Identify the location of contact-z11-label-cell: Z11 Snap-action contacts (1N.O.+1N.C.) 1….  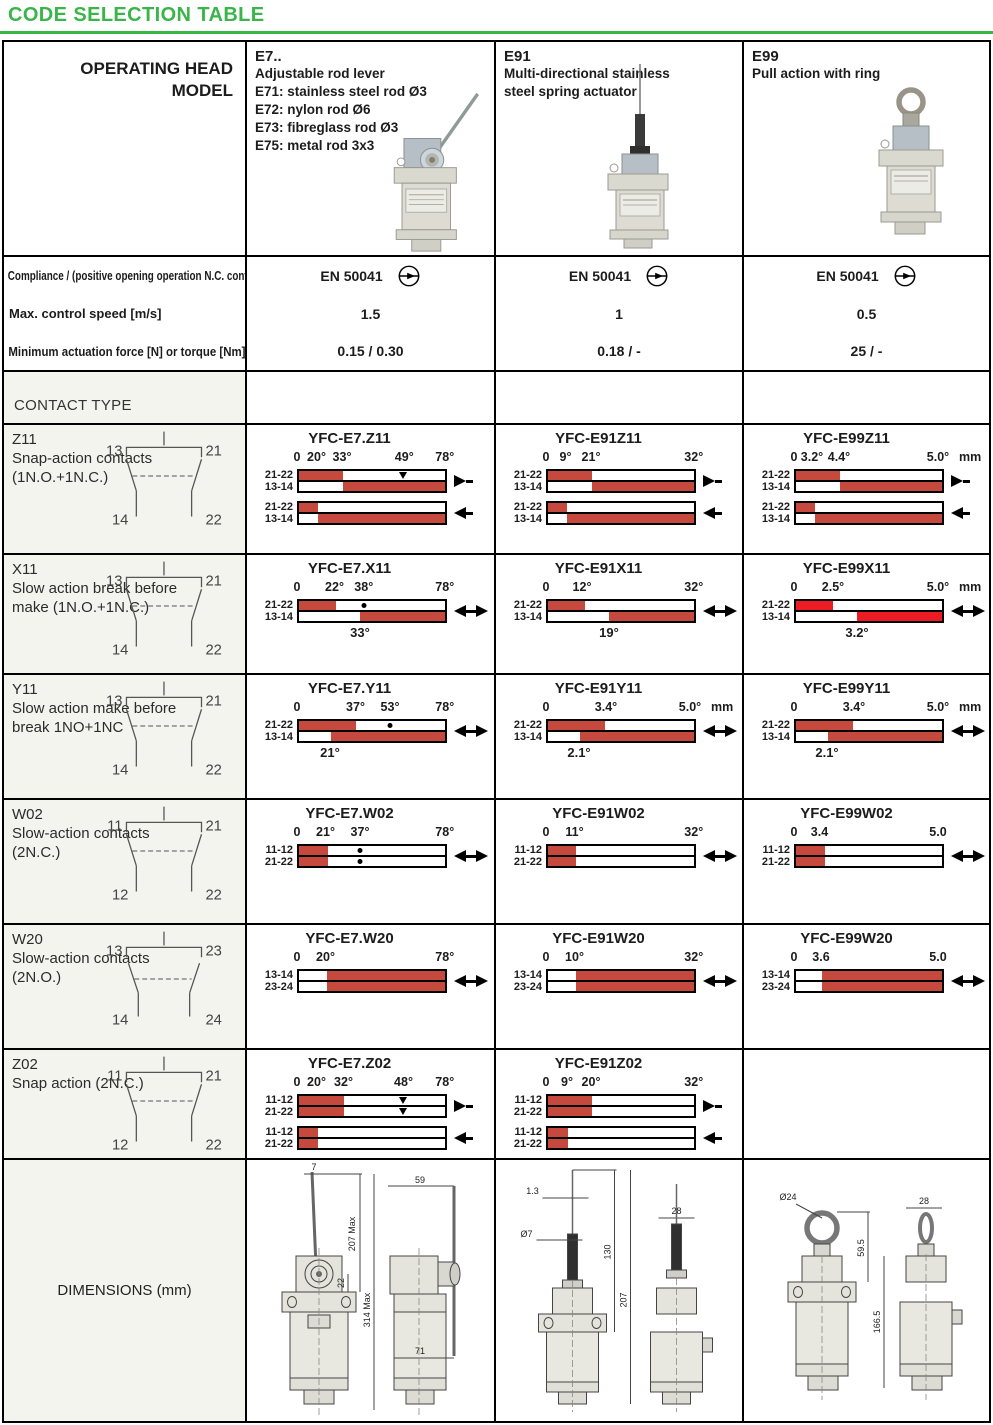
(125, 490).